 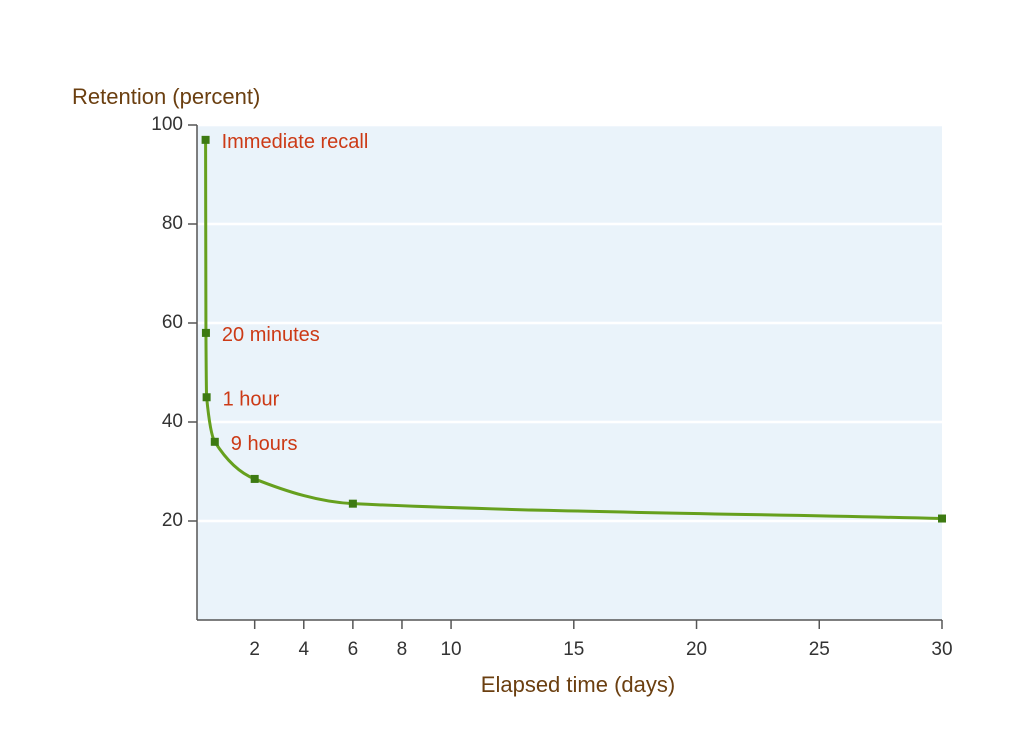 I want to click on y-tick-label: 80, so click(x=172, y=223).